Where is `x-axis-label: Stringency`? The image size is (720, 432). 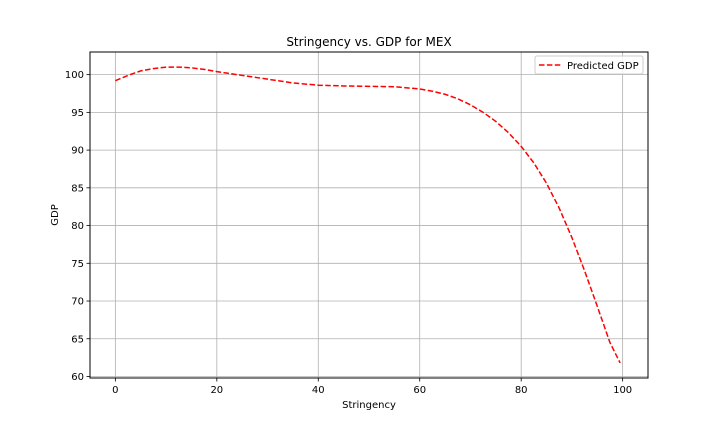 x-axis-label: Stringency is located at coordinates (369, 405).